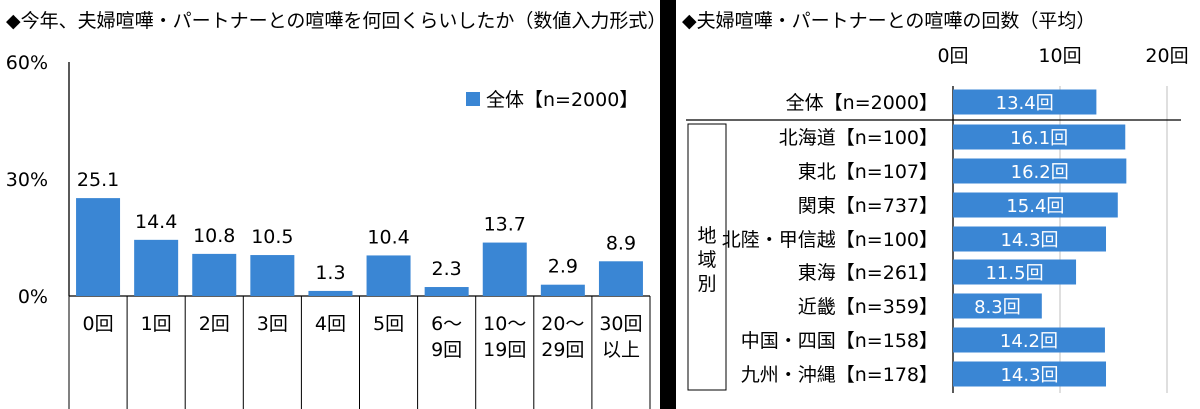  I want to click on bar-value-label: 10.5, so click(272, 237).